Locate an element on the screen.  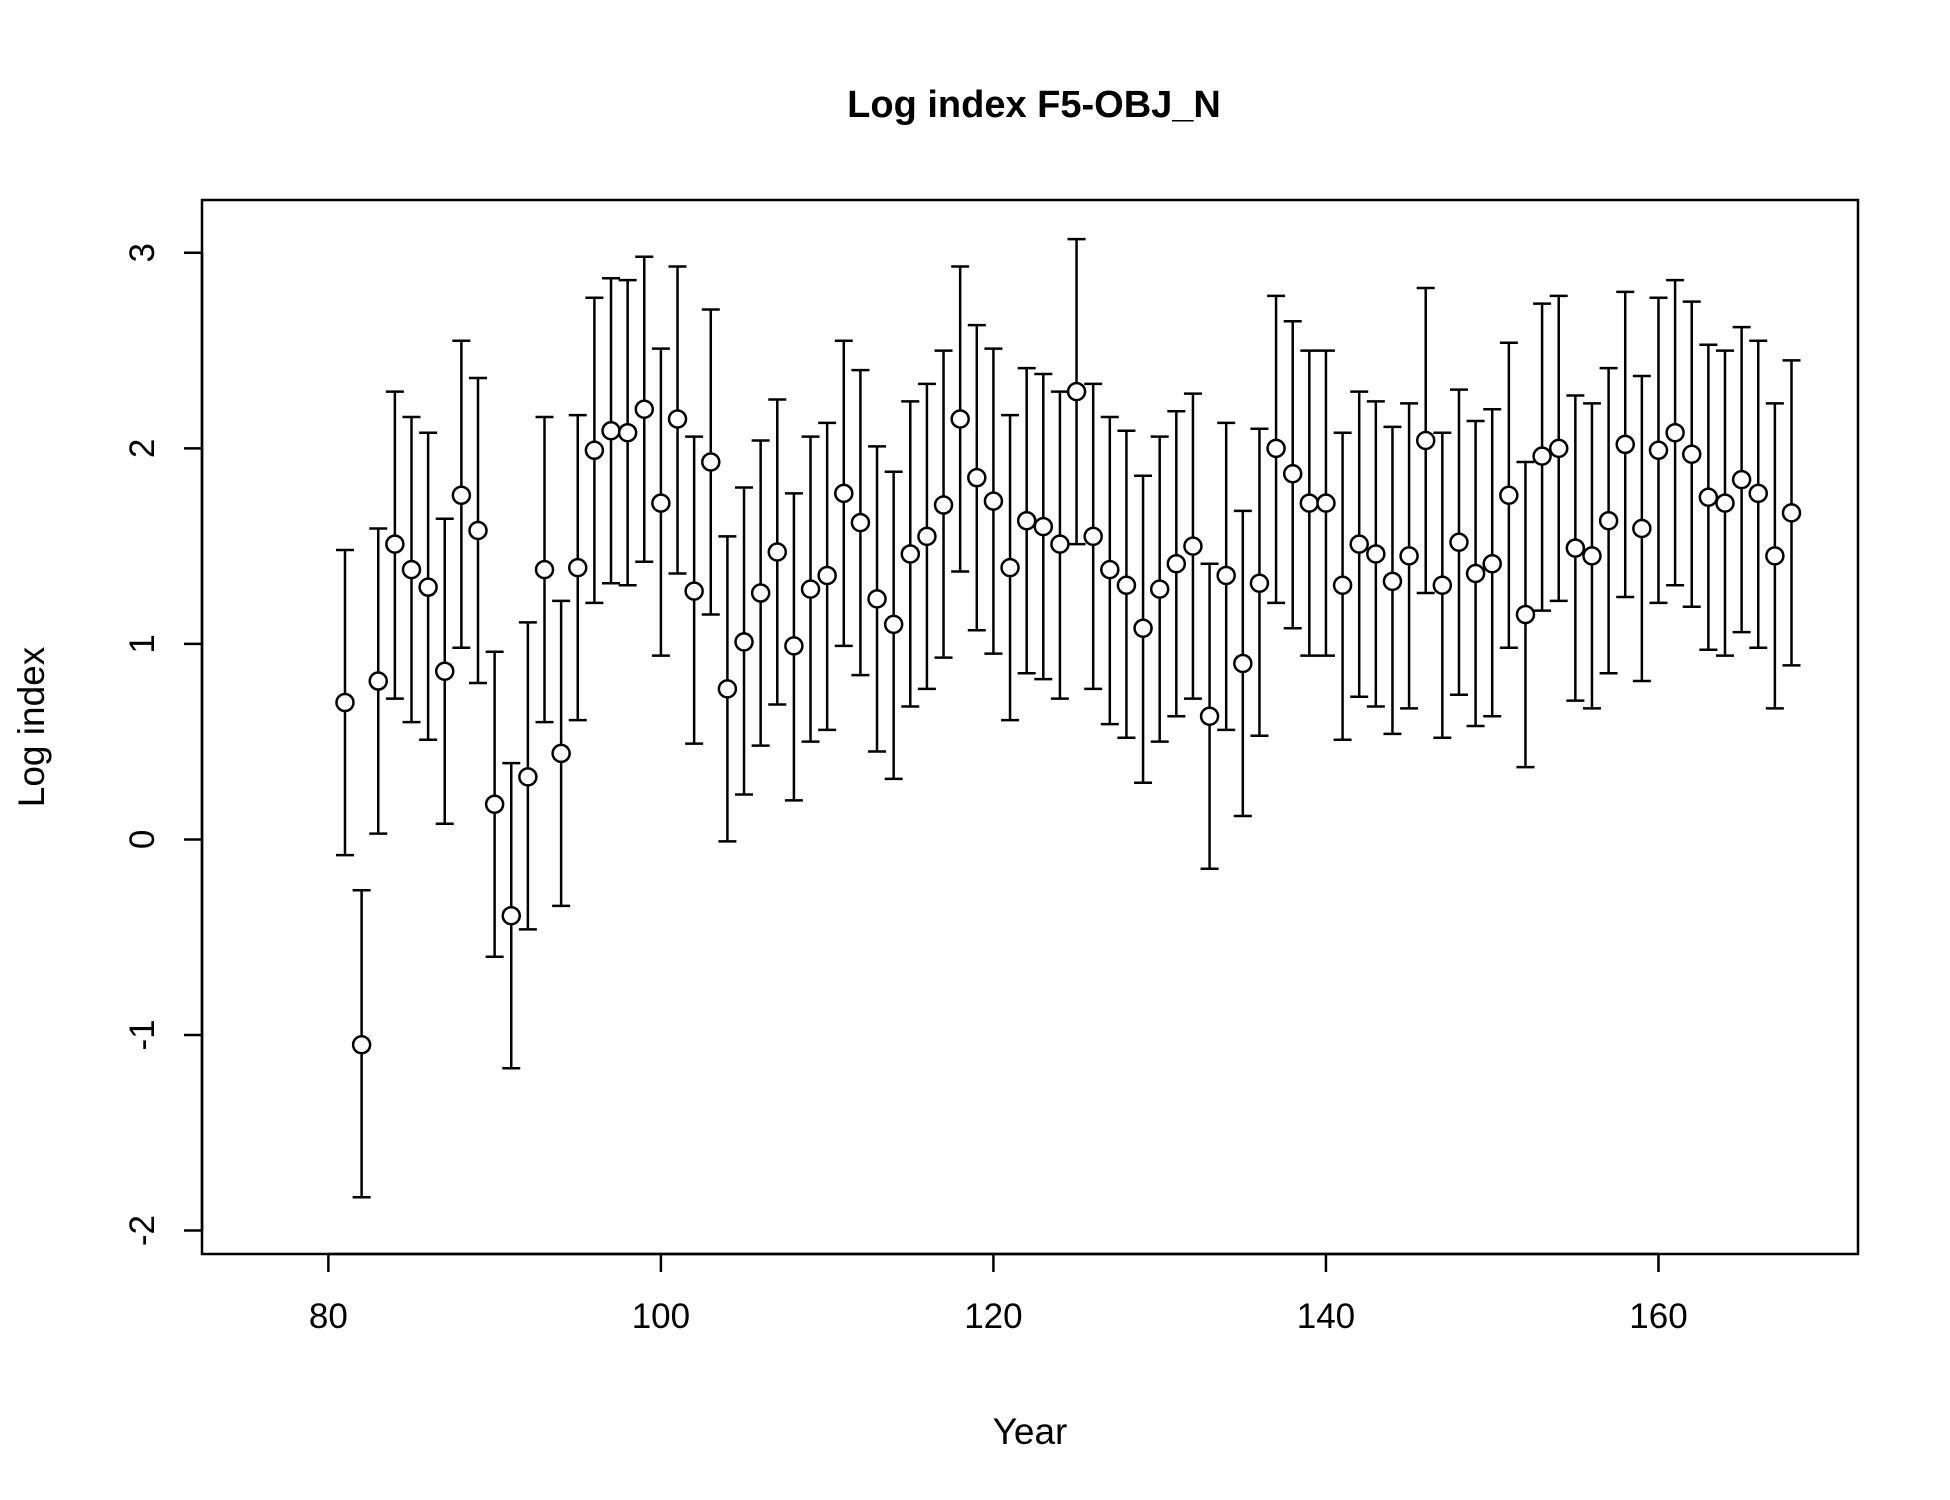
x-axis-label: Year is located at coordinates (1030, 1431).